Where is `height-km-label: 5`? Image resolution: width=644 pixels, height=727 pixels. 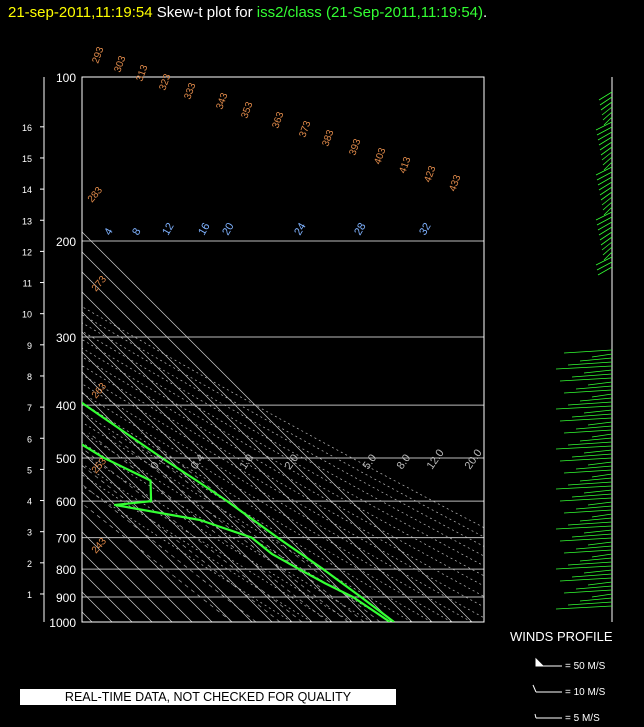 height-km-label: 5 is located at coordinates (29, 470).